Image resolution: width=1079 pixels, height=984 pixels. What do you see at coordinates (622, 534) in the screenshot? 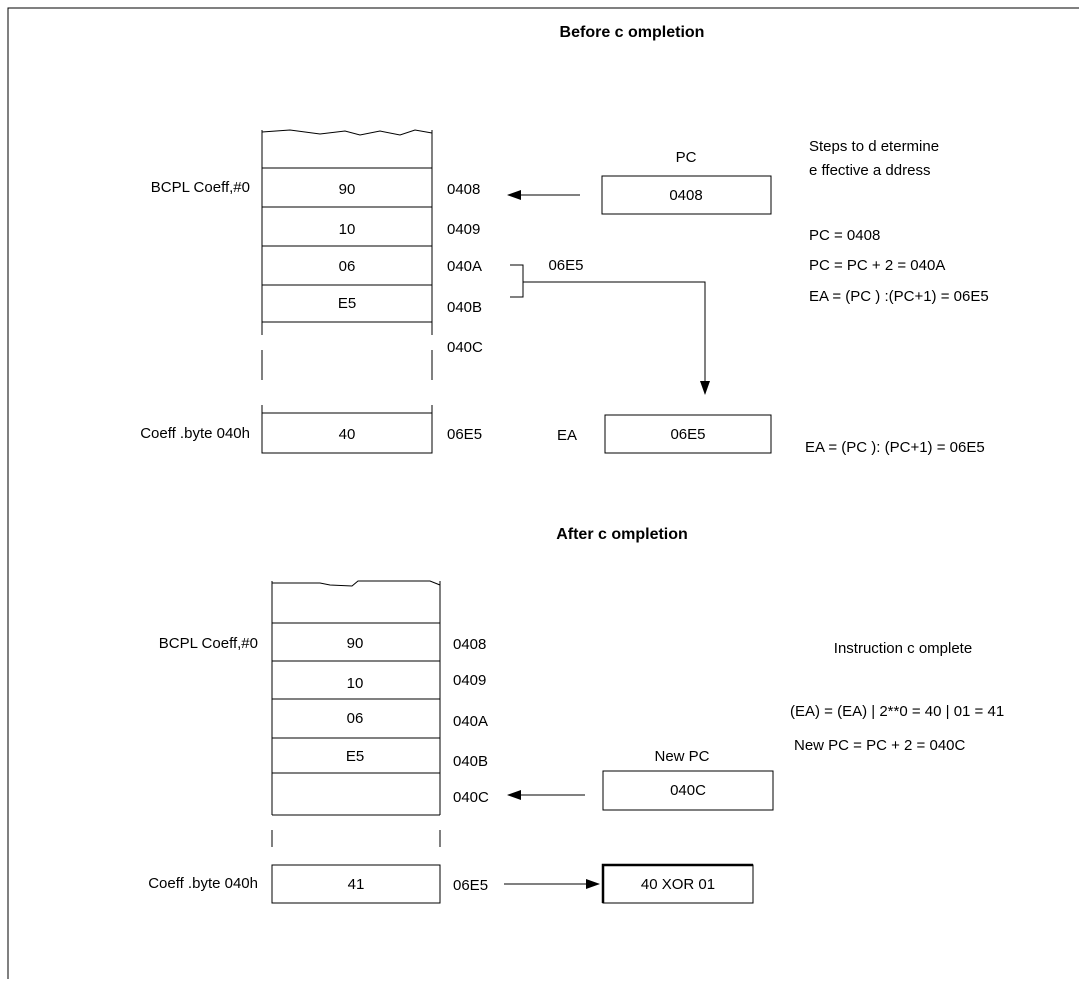
I see `title: After c ompletion` at bounding box center [622, 534].